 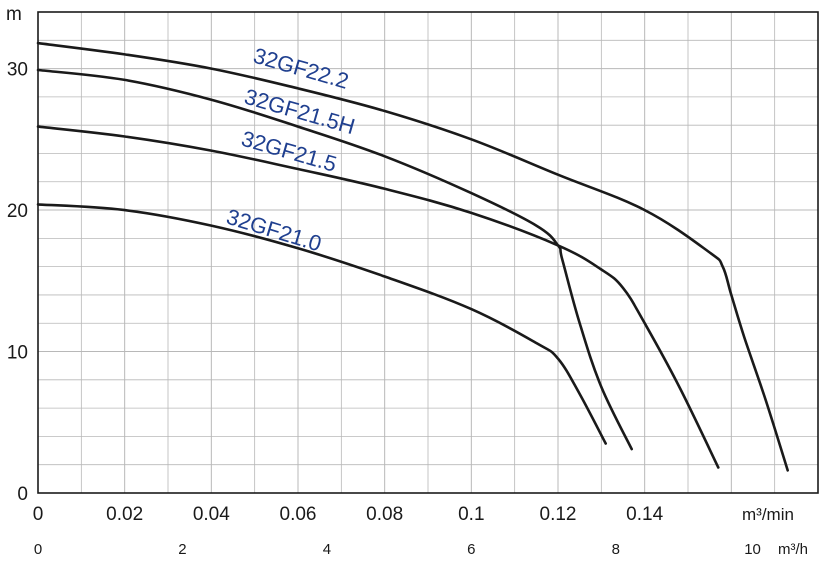 What do you see at coordinates (38, 549) in the screenshot?
I see `x-tick-label-bottom: 0` at bounding box center [38, 549].